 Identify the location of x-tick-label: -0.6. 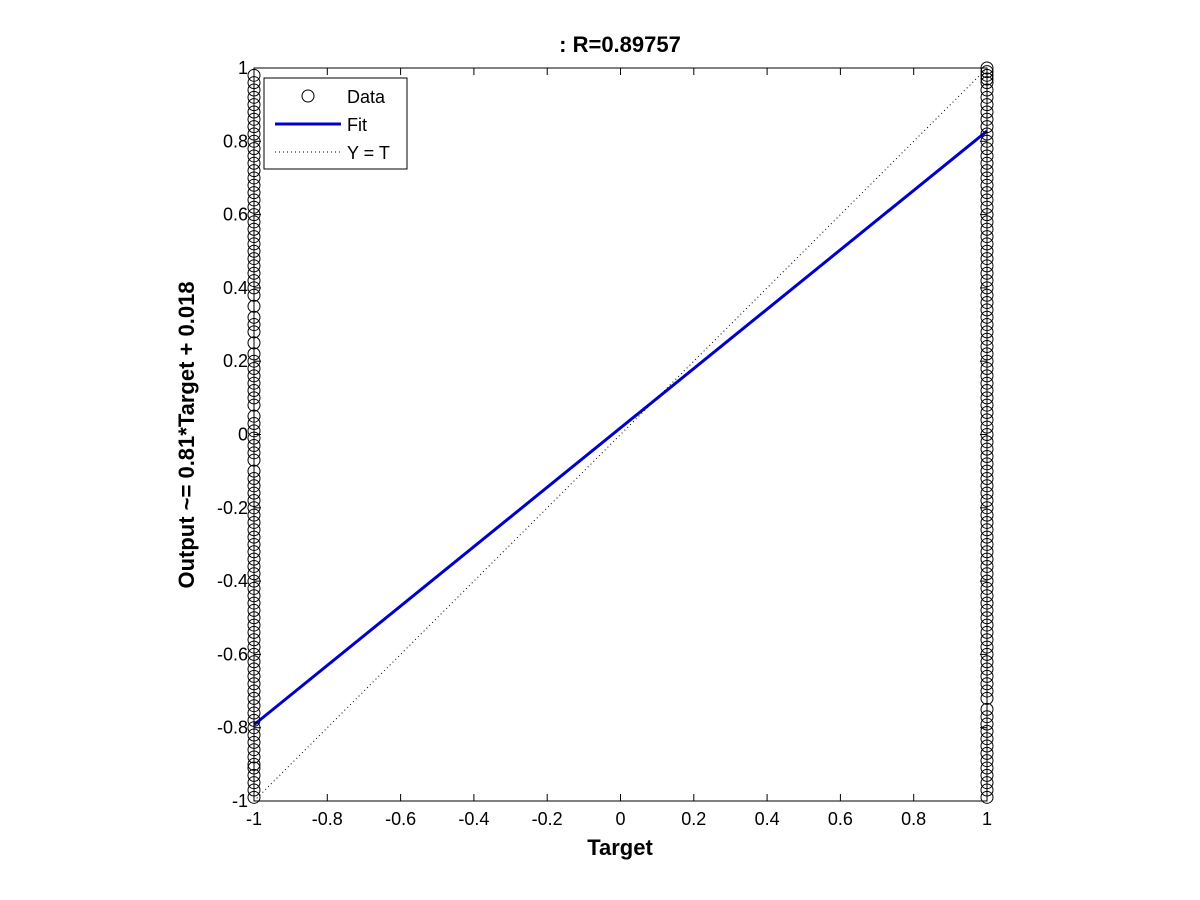
(400, 819).